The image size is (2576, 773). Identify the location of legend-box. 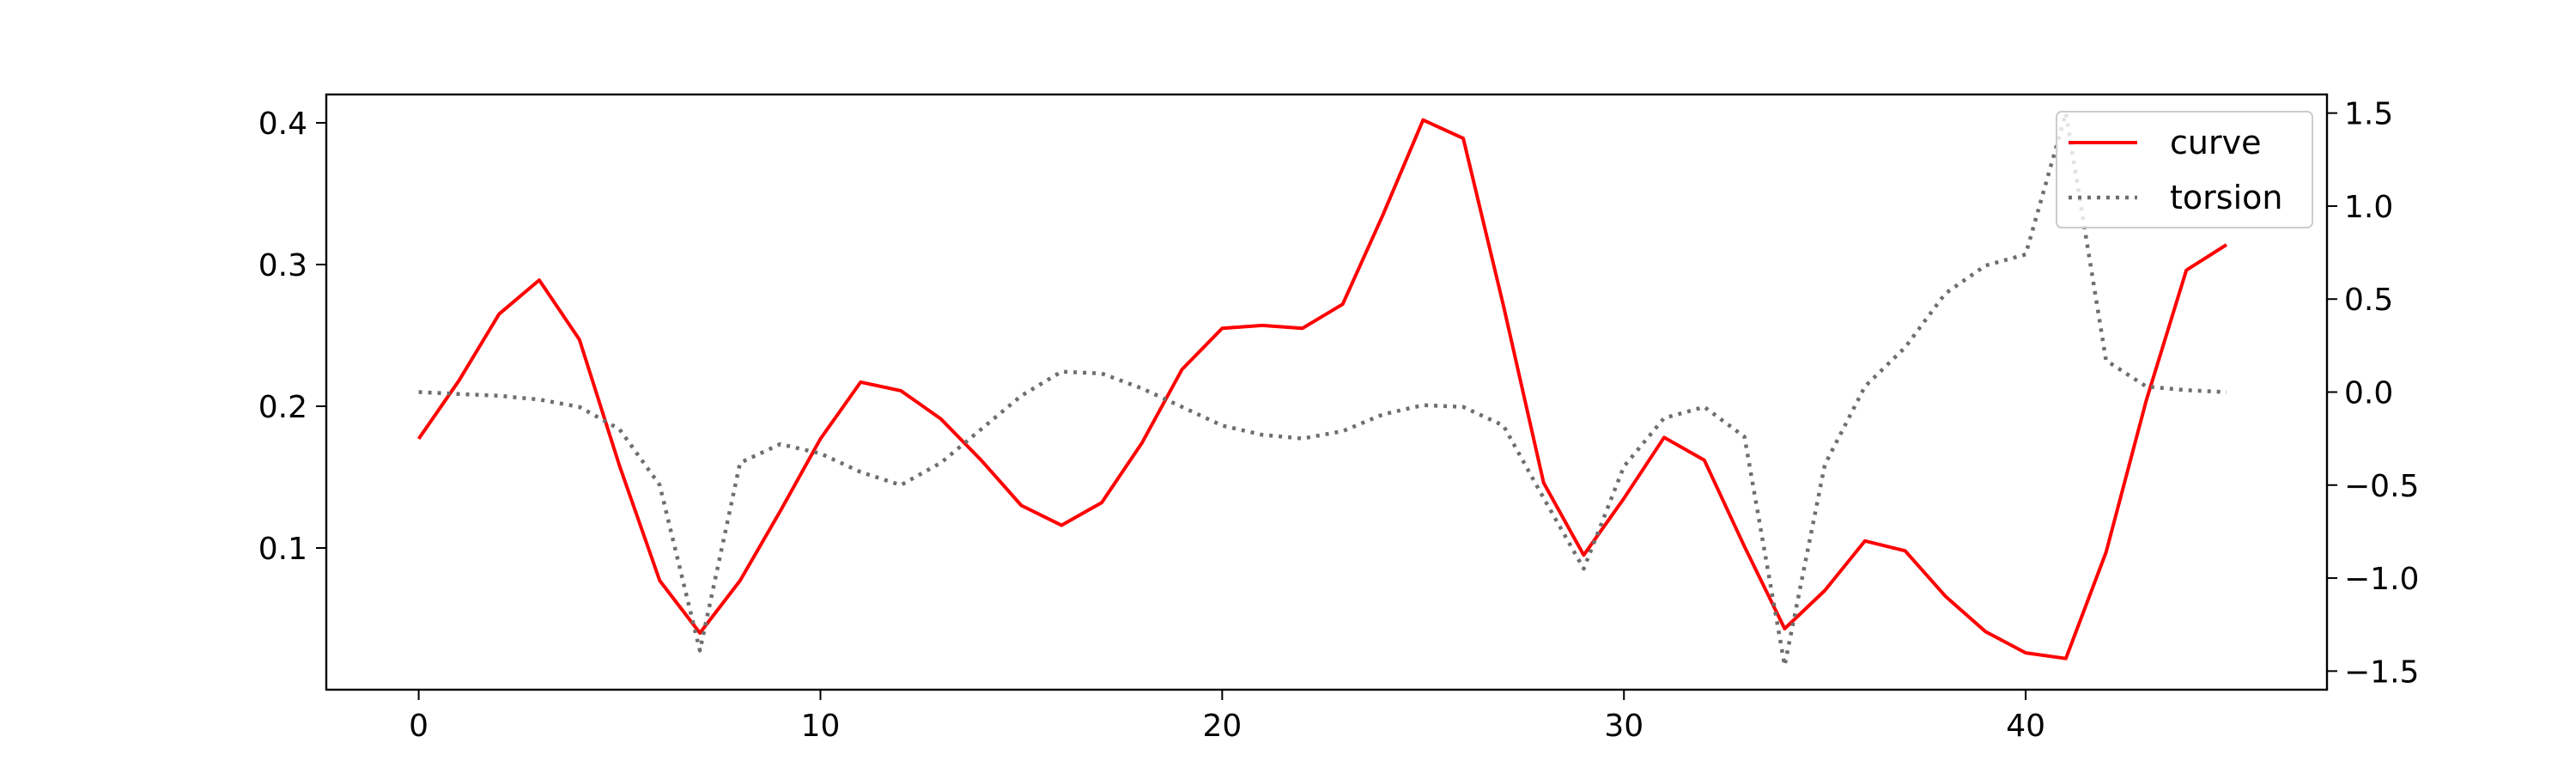
(2185, 169).